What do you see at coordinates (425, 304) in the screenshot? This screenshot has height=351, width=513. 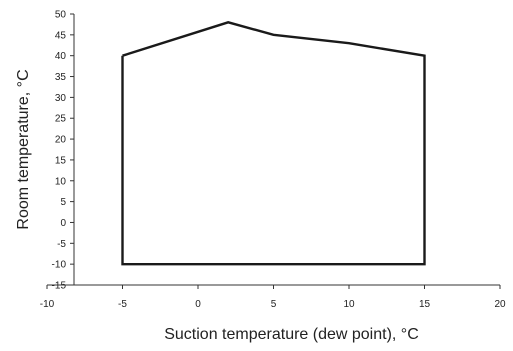 I see `x-tick-label: 15` at bounding box center [425, 304].